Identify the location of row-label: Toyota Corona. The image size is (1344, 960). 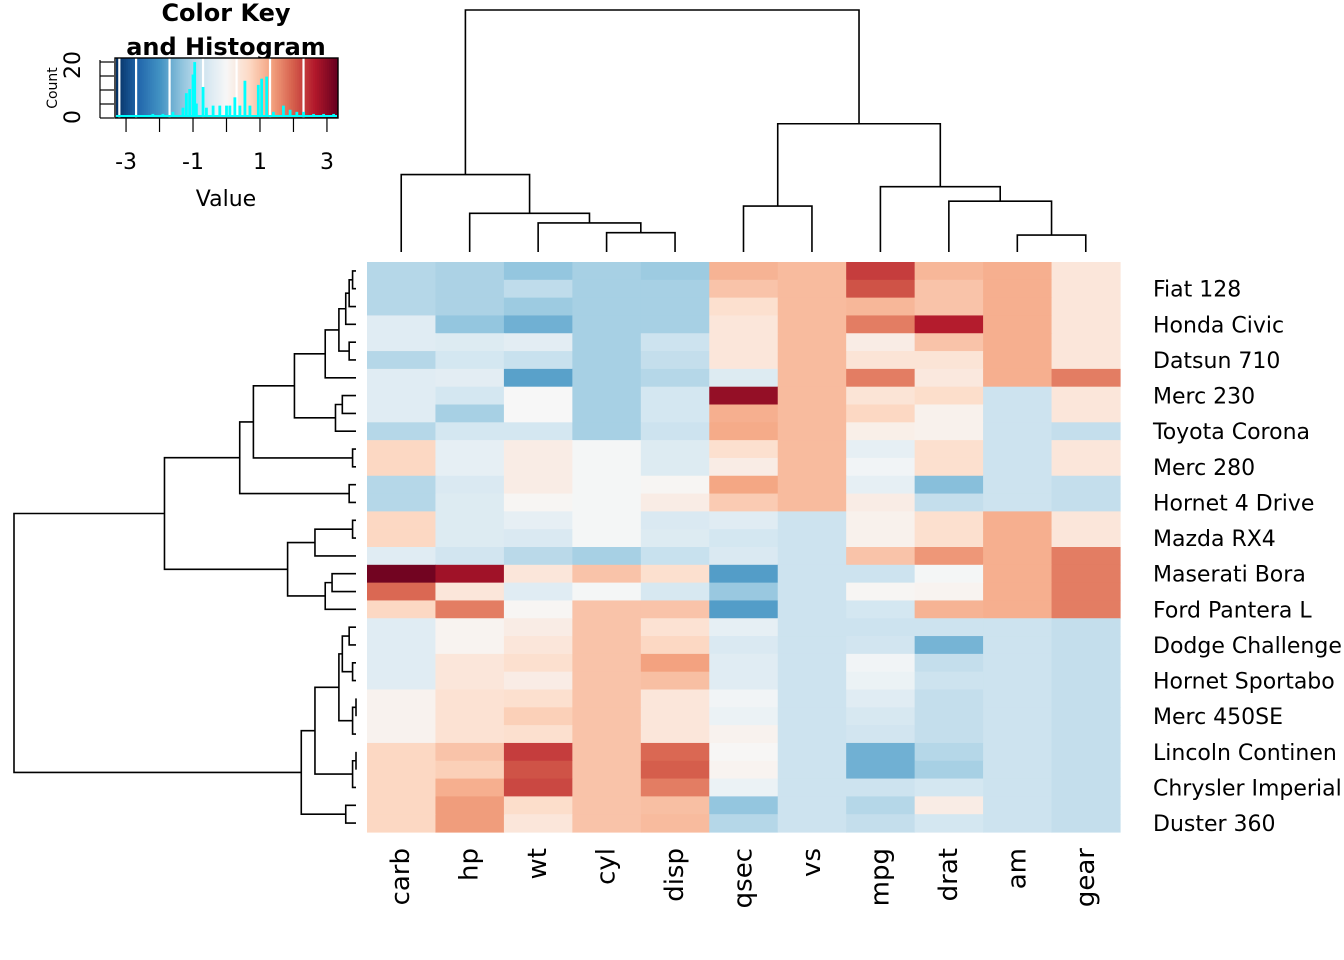
(1231, 432).